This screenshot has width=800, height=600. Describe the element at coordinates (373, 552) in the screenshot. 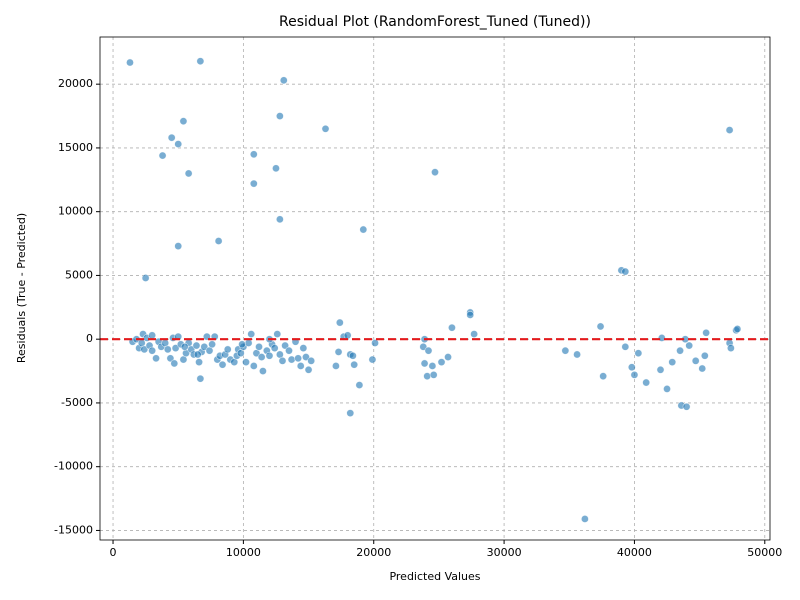

I see `x-tick-label: 20000` at that location.